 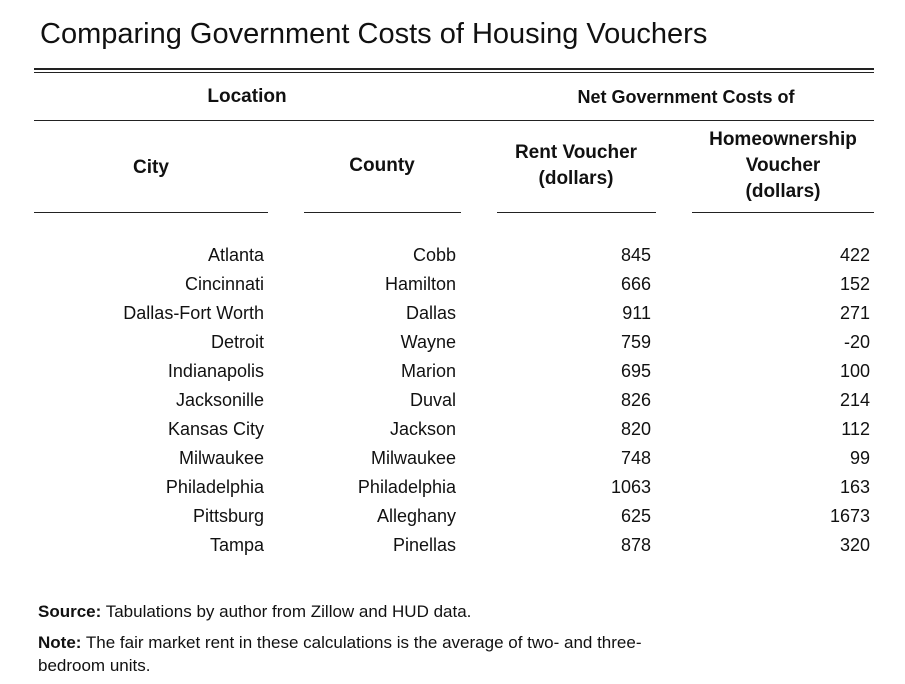 I want to click on homeownership-voucher-cell: 271, so click(x=854, y=313).